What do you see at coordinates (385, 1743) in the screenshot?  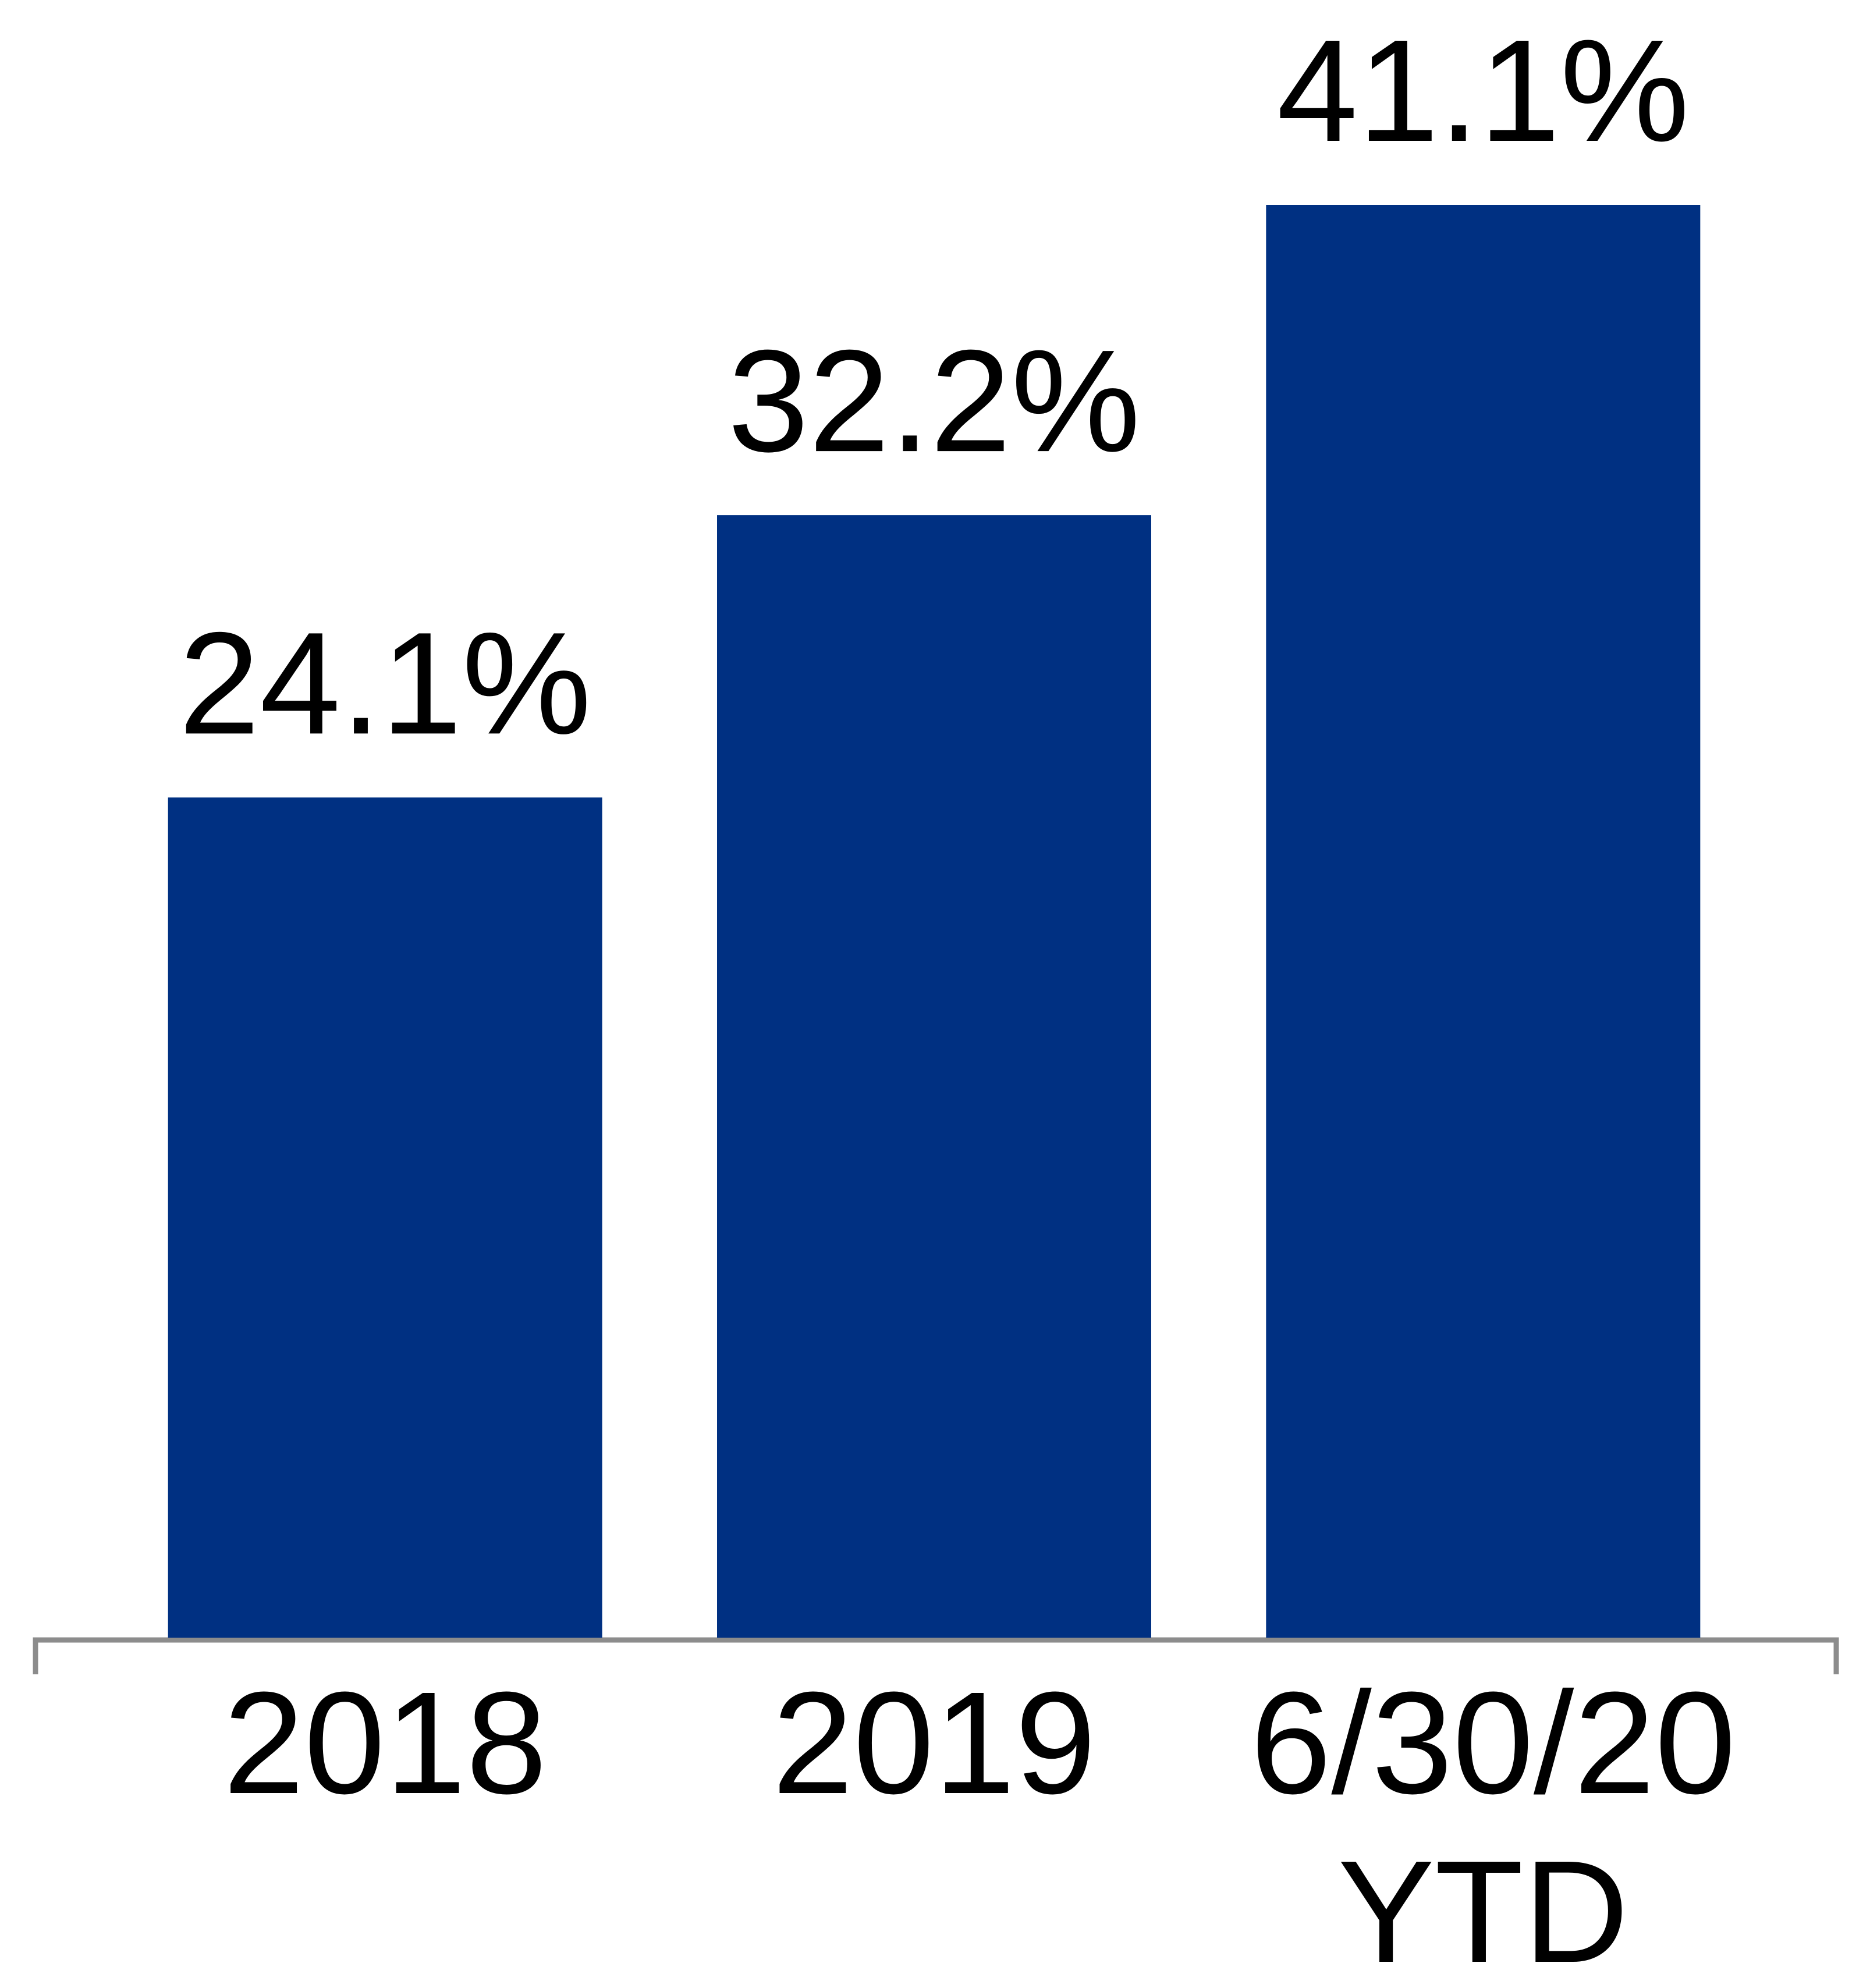 I see `x-tick-label: 2018` at bounding box center [385, 1743].